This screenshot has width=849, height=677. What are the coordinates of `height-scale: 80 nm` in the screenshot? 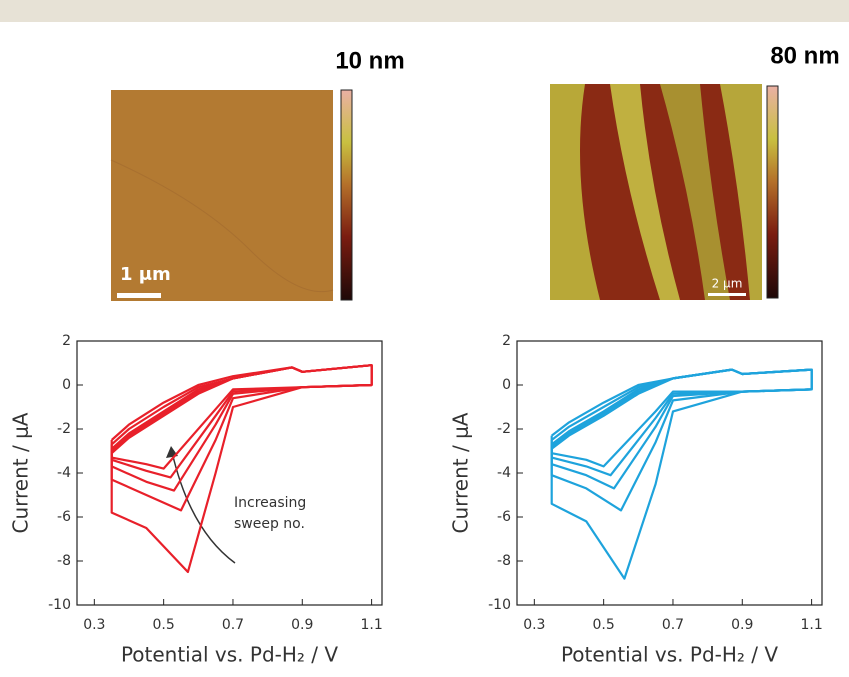 It's located at (804, 55).